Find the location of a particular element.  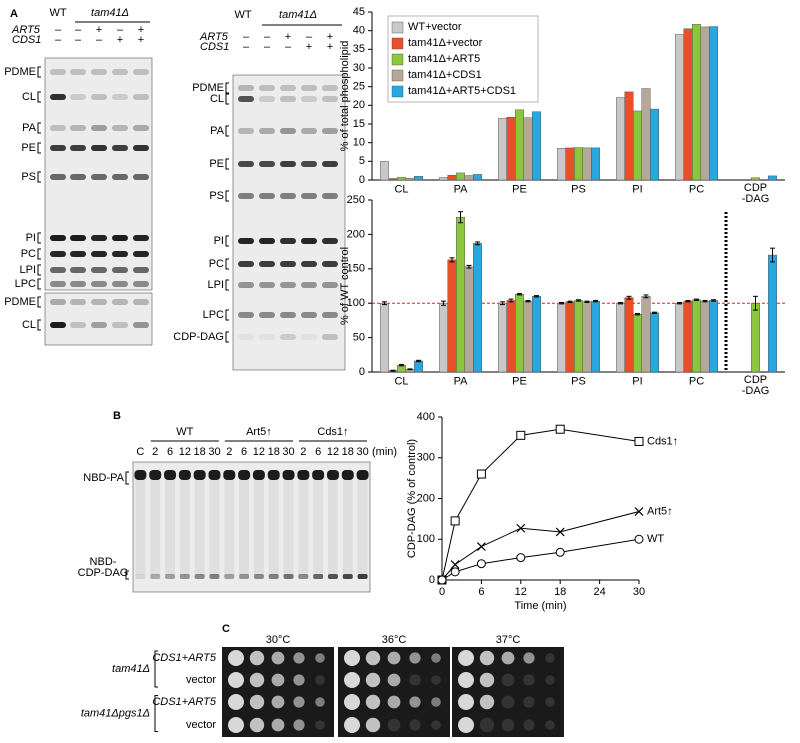

lipid-label: LPI is located at coordinates (215, 285).